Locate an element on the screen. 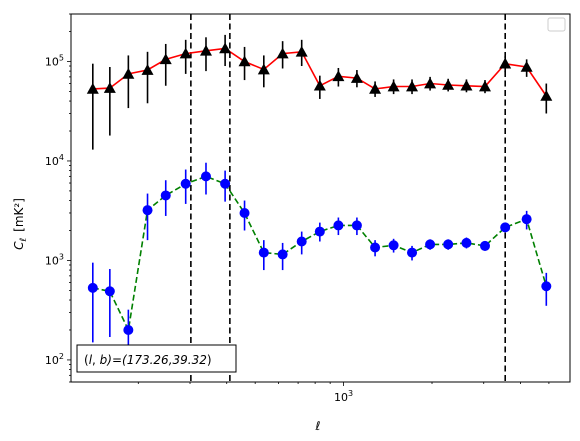 The image size is (580, 441). y-tick-label: 10³ is located at coordinates (54, 259).